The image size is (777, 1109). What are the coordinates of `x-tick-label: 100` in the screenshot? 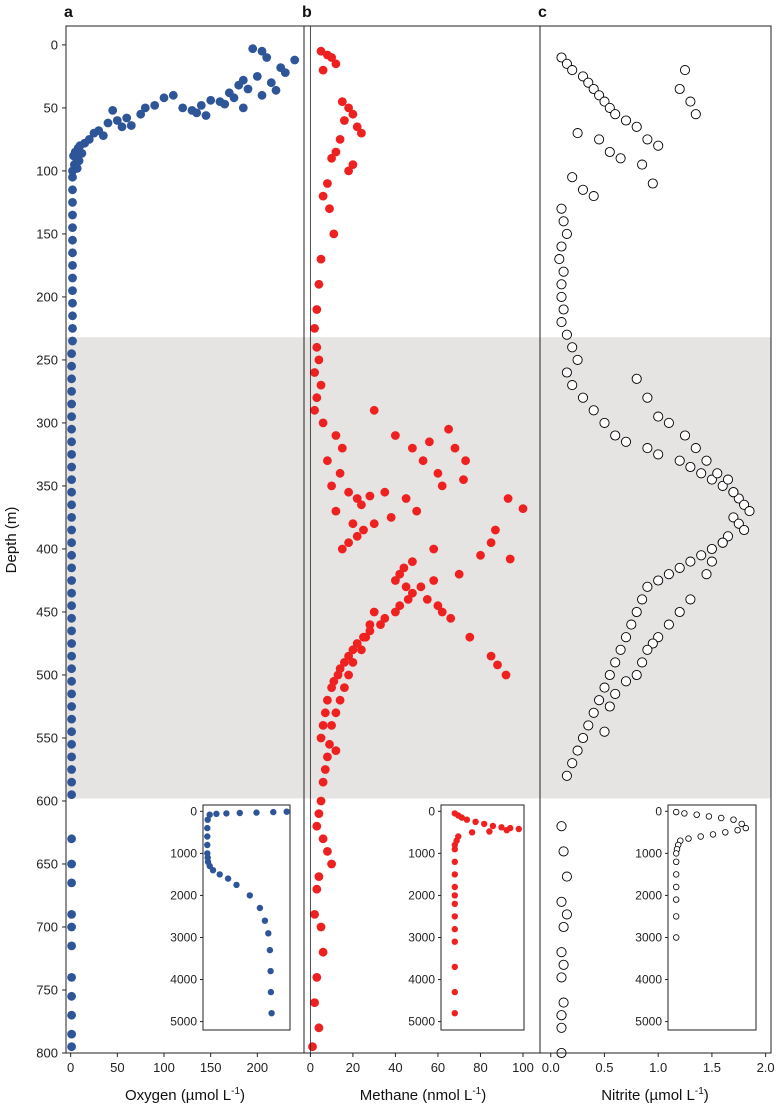 It's located at (164, 1067).